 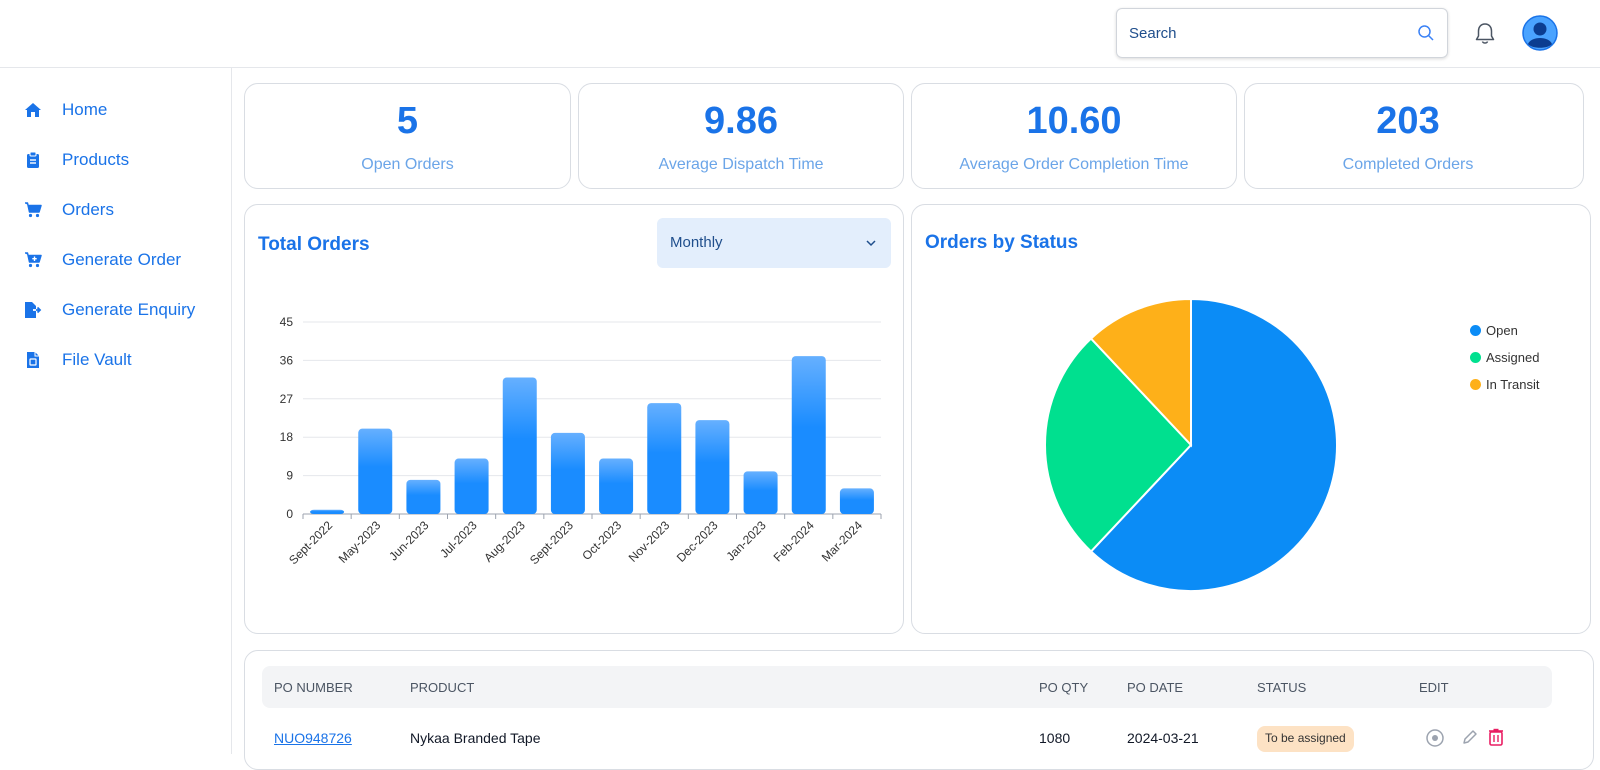 I want to click on x-tick-label: Sept-2022, so click(x=310, y=542).